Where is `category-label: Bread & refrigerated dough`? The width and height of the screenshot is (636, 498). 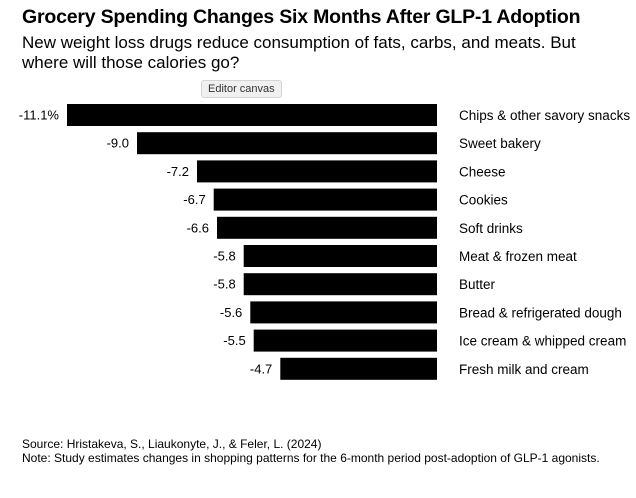
category-label: Bread & refrigerated dough is located at coordinates (540, 312).